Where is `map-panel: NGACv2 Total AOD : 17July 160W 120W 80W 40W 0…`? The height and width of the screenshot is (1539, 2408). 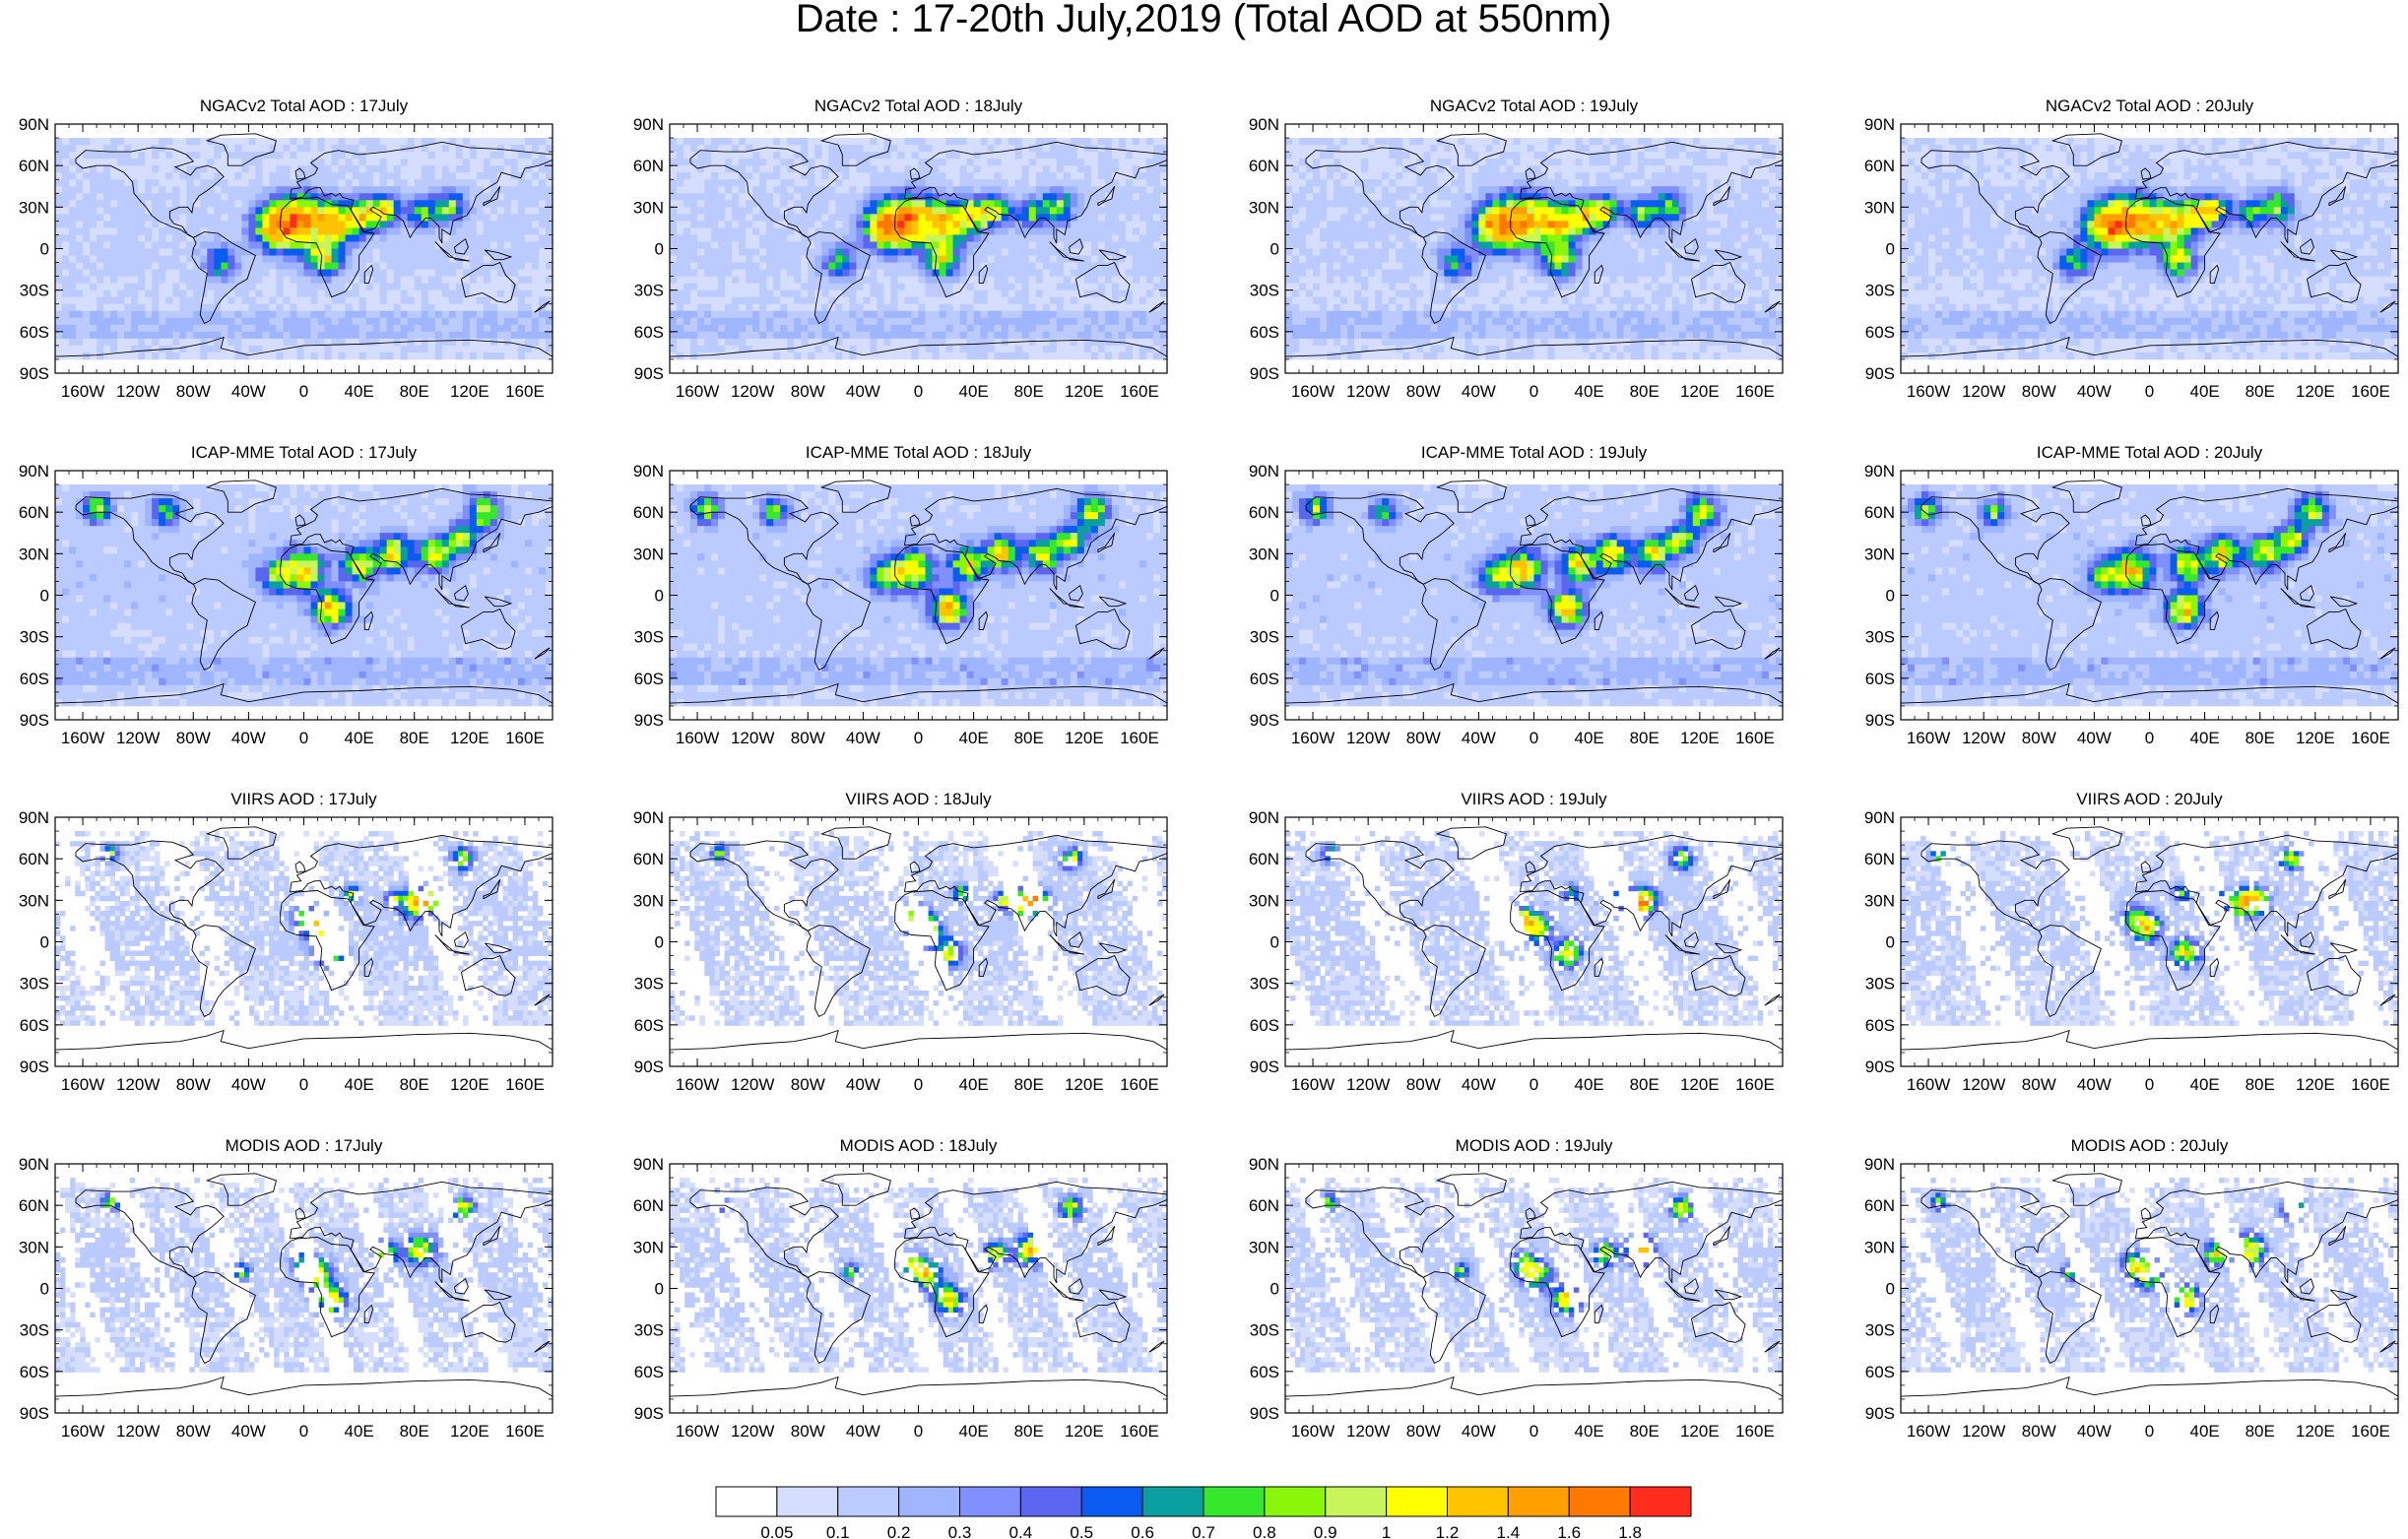
map-panel: NGACv2 Total AOD : 17July 160W 120W 80W 40W 0… is located at coordinates (286, 248).